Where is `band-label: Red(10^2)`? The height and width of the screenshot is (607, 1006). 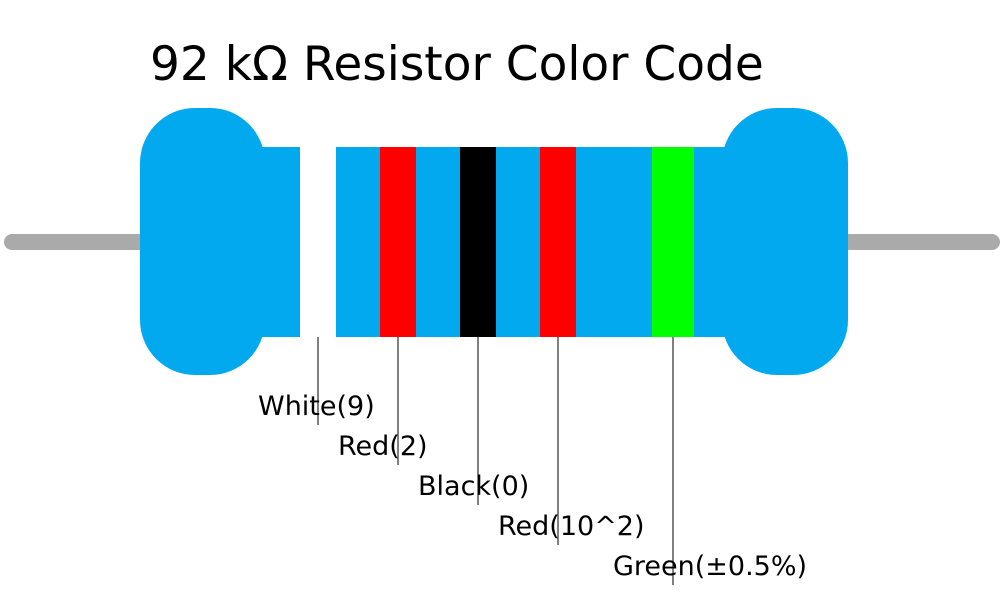 band-label: Red(10^2) is located at coordinates (571, 526).